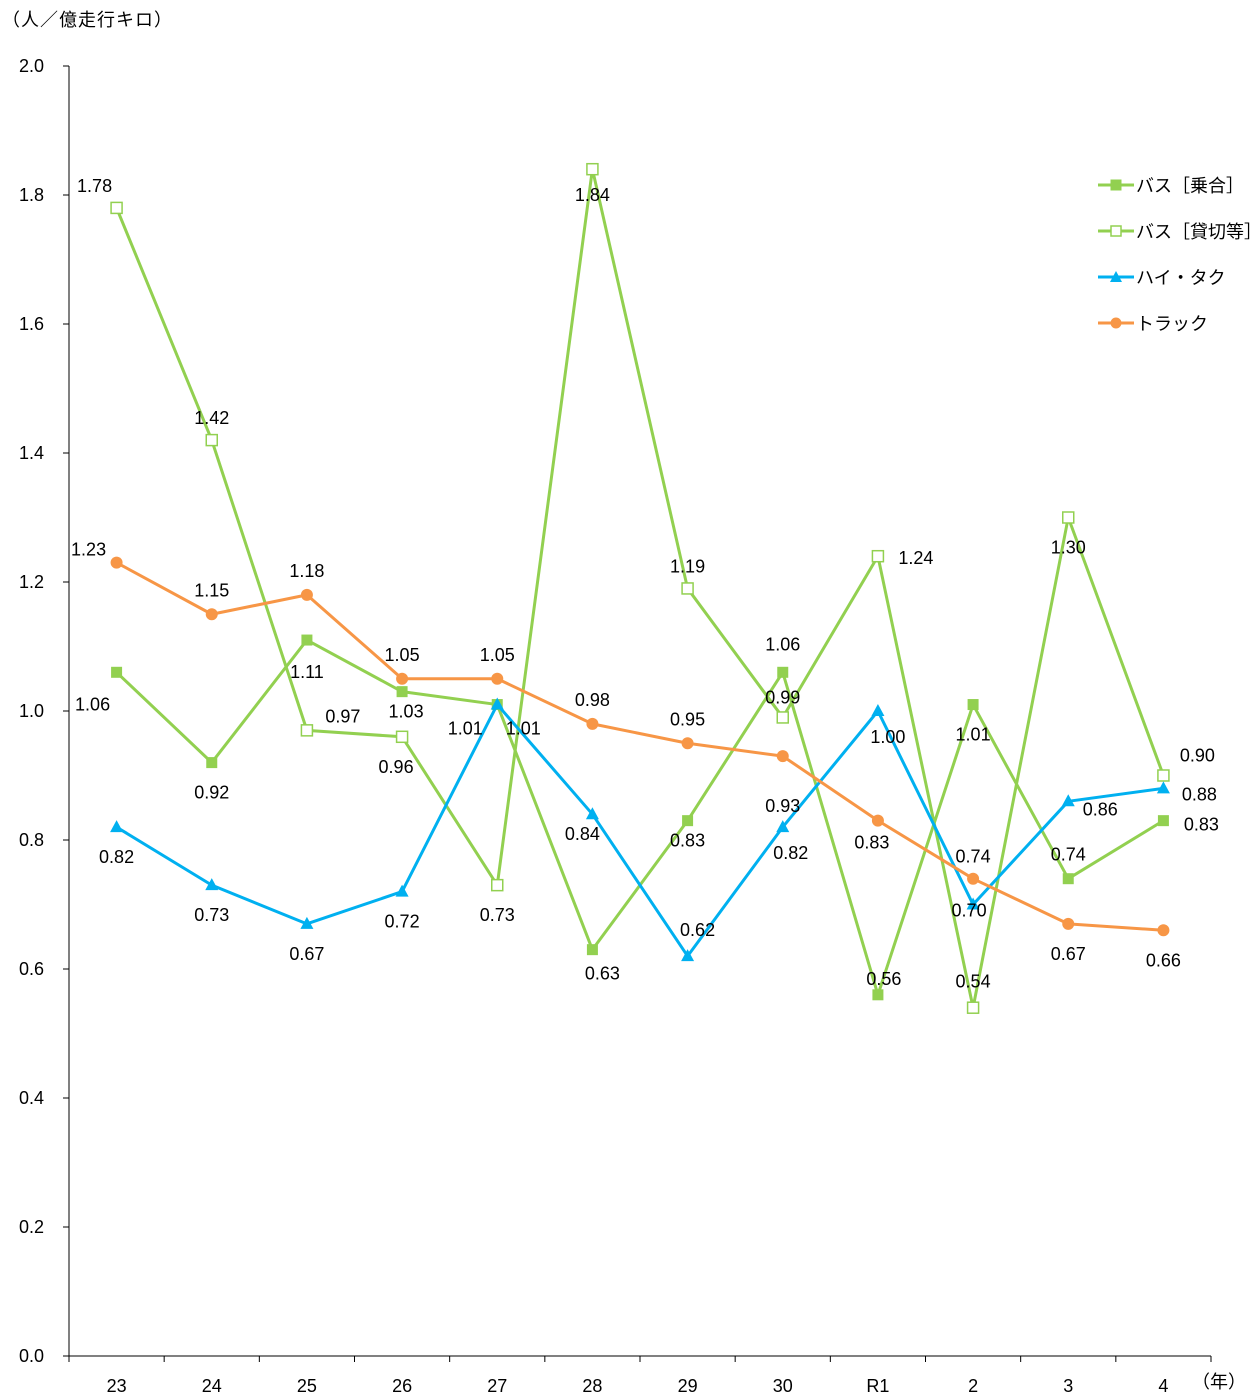  I want to click on data-label: 0.92, so click(211, 793).